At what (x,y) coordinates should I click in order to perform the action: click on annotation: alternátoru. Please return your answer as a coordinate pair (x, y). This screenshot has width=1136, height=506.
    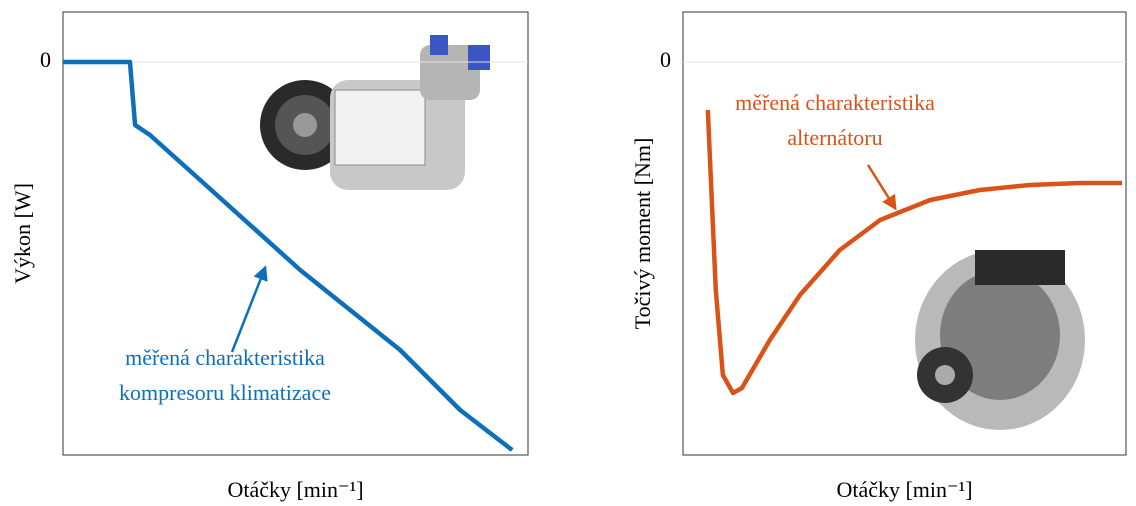
    Looking at the image, I should click on (834, 137).